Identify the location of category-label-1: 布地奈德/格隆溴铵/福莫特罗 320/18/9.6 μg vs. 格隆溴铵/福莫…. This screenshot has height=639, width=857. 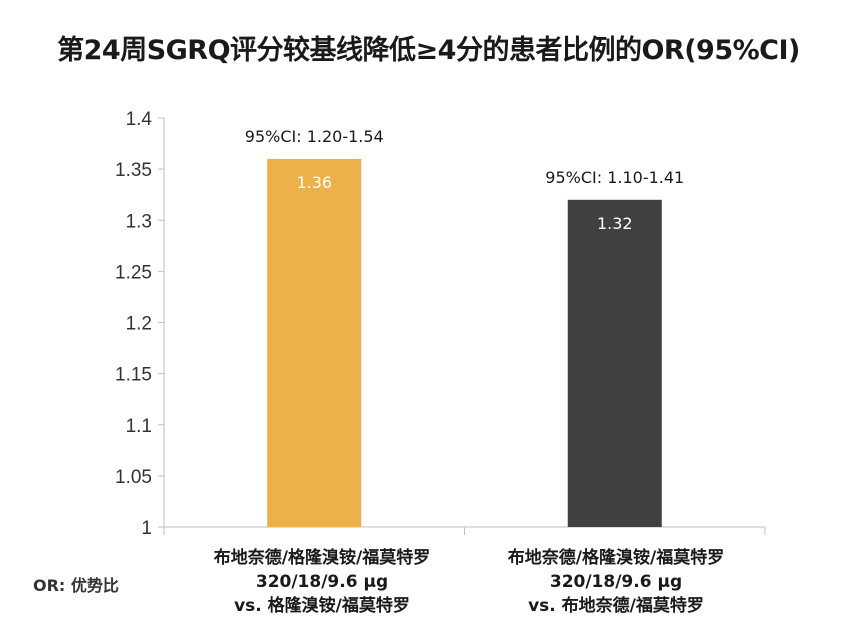
(322, 582).